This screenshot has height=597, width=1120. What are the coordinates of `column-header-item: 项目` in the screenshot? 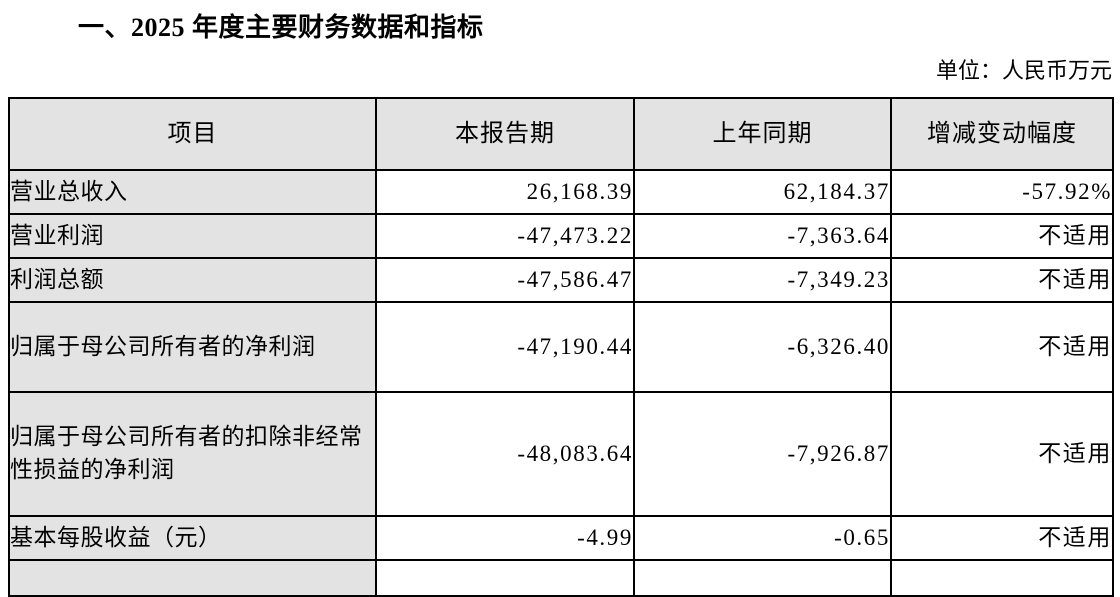 It's located at (192, 134).